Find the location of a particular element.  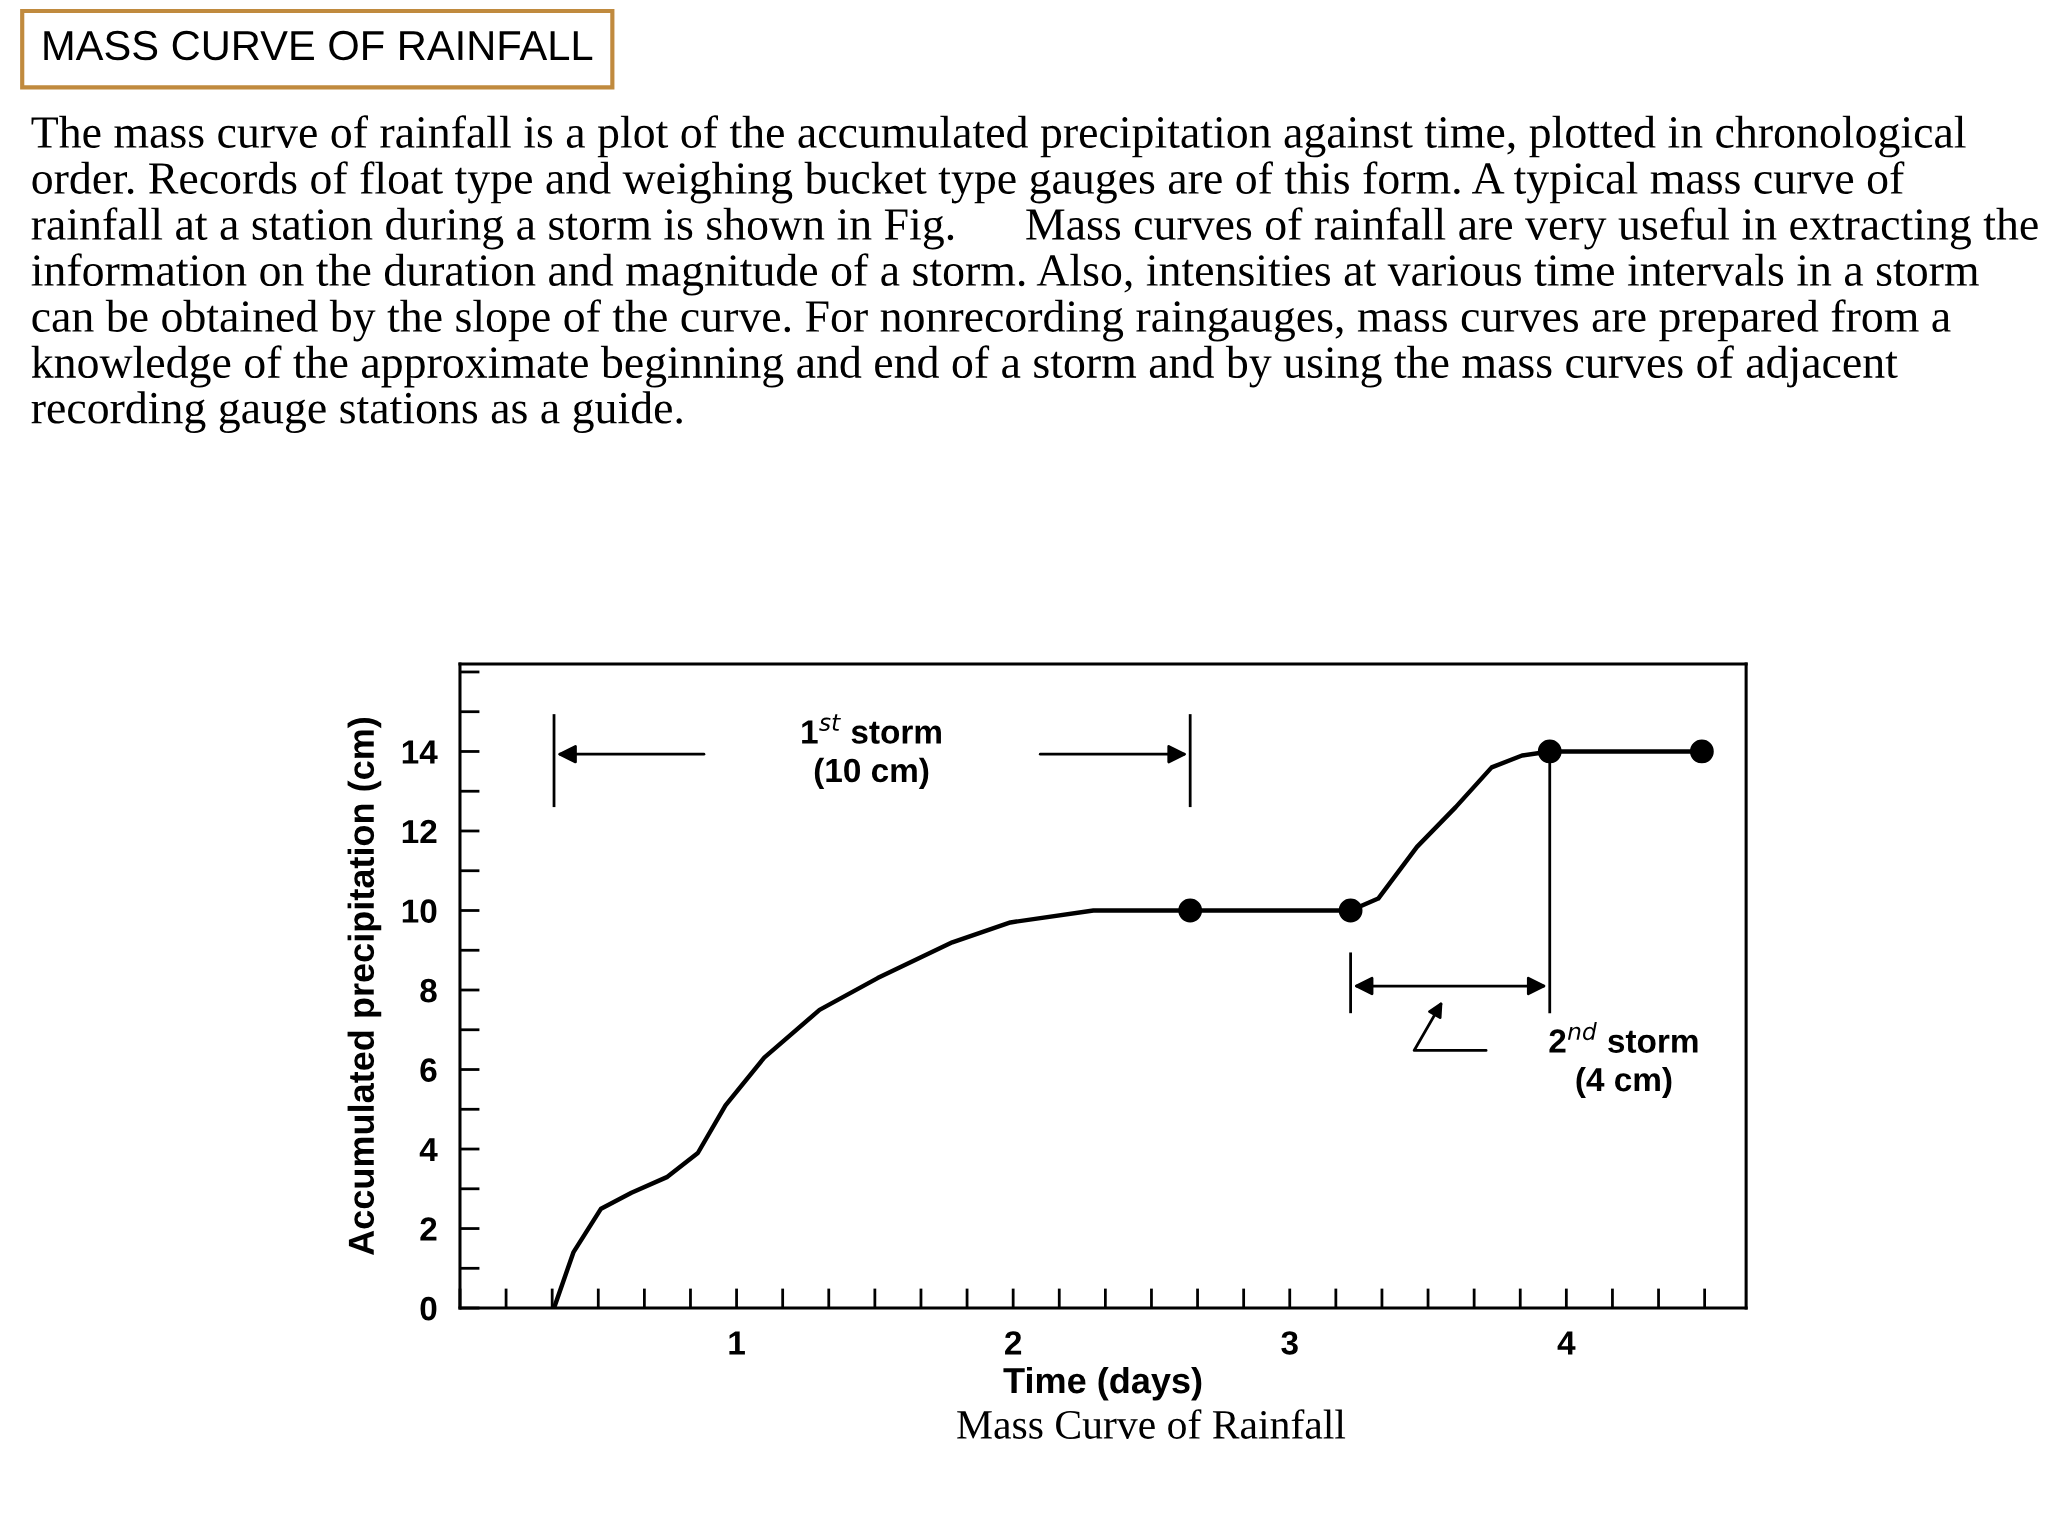

y-tick-label: 4 is located at coordinates (428, 1150).